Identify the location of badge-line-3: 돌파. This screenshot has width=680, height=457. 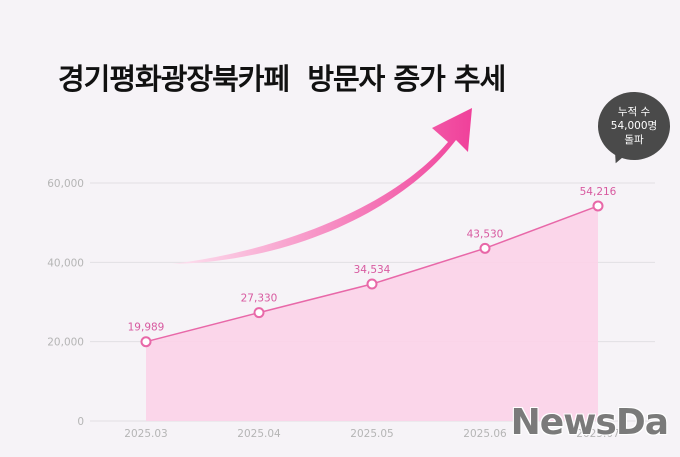
(634, 140).